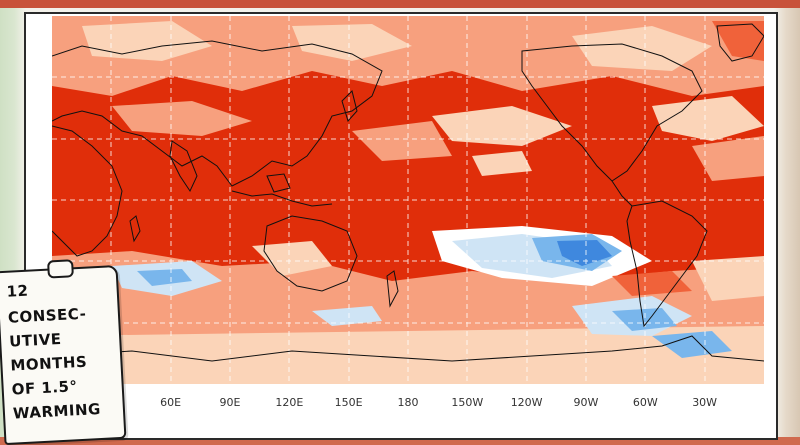 Image resolution: width=800 pixels, height=445 pixels. I want to click on top-border, so click(400, 4).